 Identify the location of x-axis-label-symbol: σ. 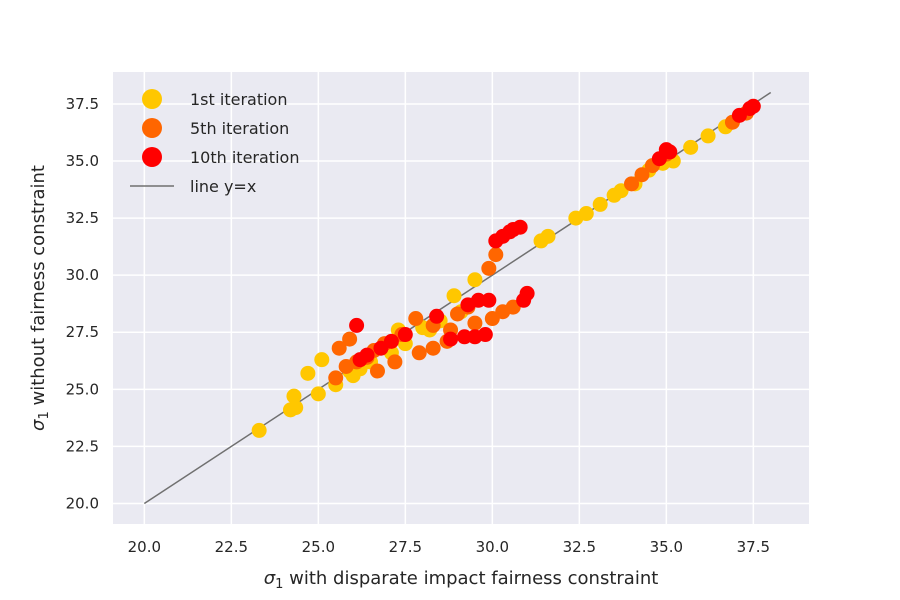
(270, 578).